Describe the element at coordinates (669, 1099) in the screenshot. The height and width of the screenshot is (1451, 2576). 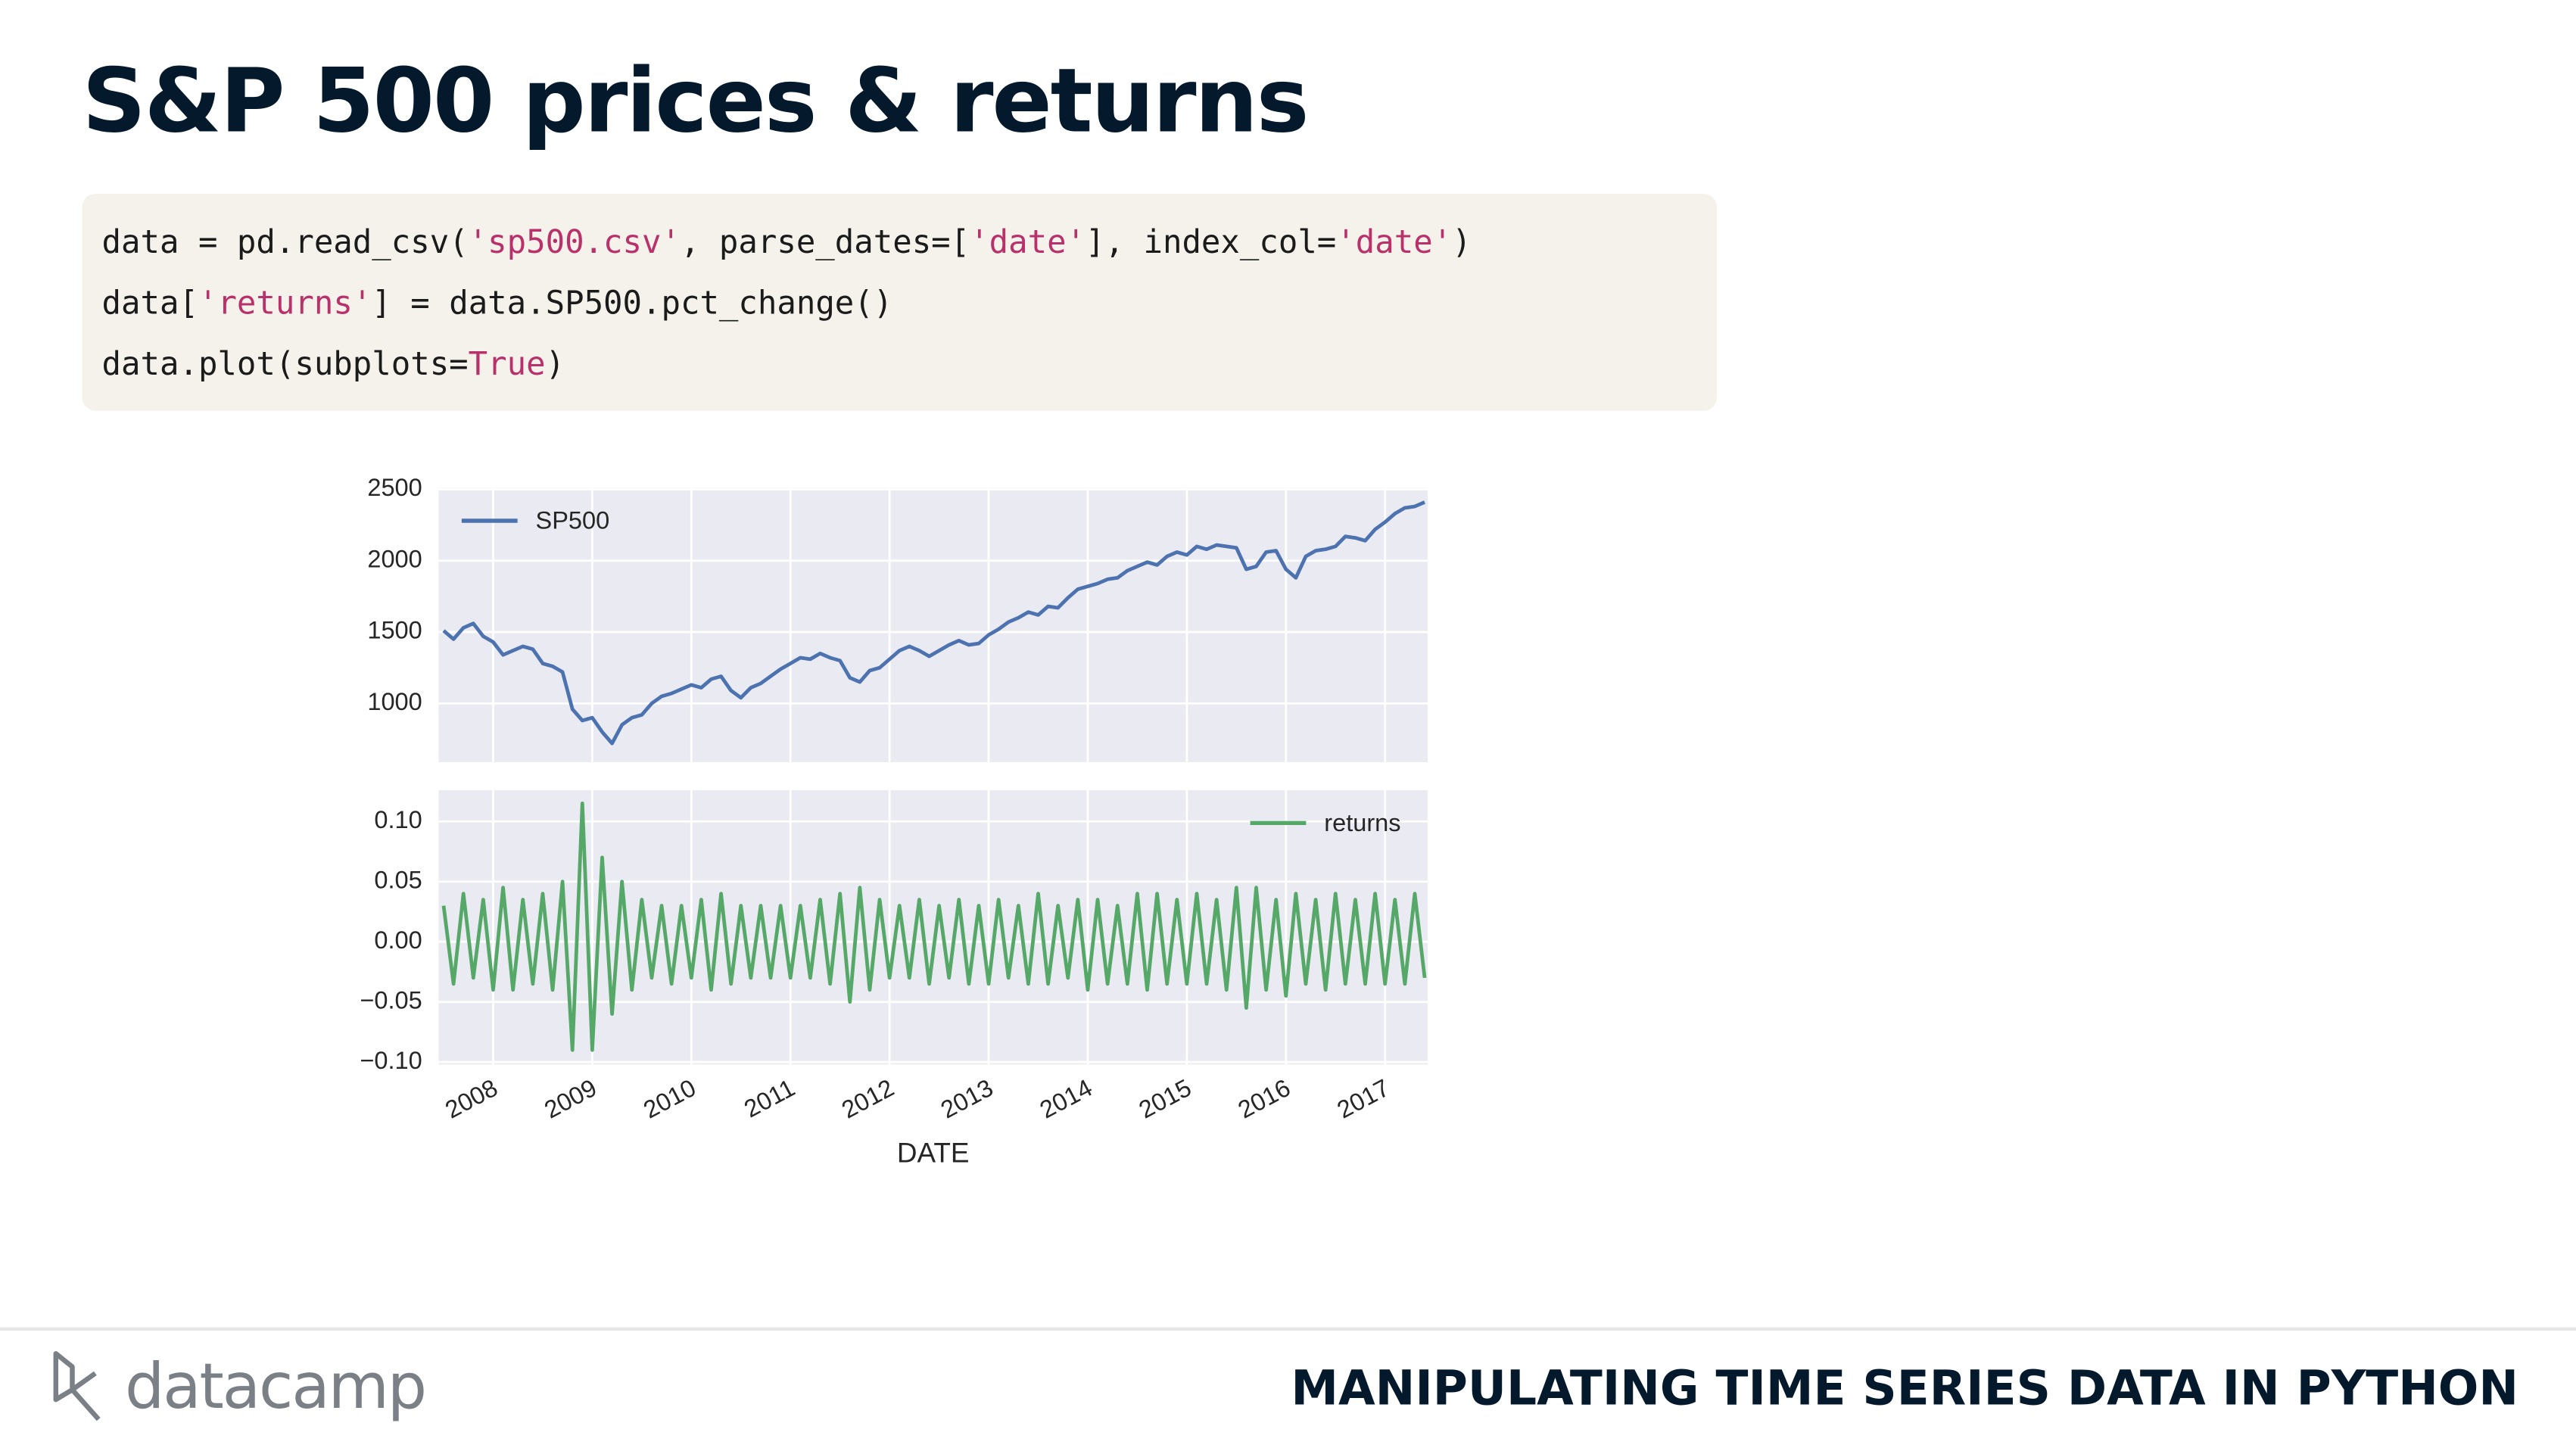
I see `x-tick-label: 2010` at that location.